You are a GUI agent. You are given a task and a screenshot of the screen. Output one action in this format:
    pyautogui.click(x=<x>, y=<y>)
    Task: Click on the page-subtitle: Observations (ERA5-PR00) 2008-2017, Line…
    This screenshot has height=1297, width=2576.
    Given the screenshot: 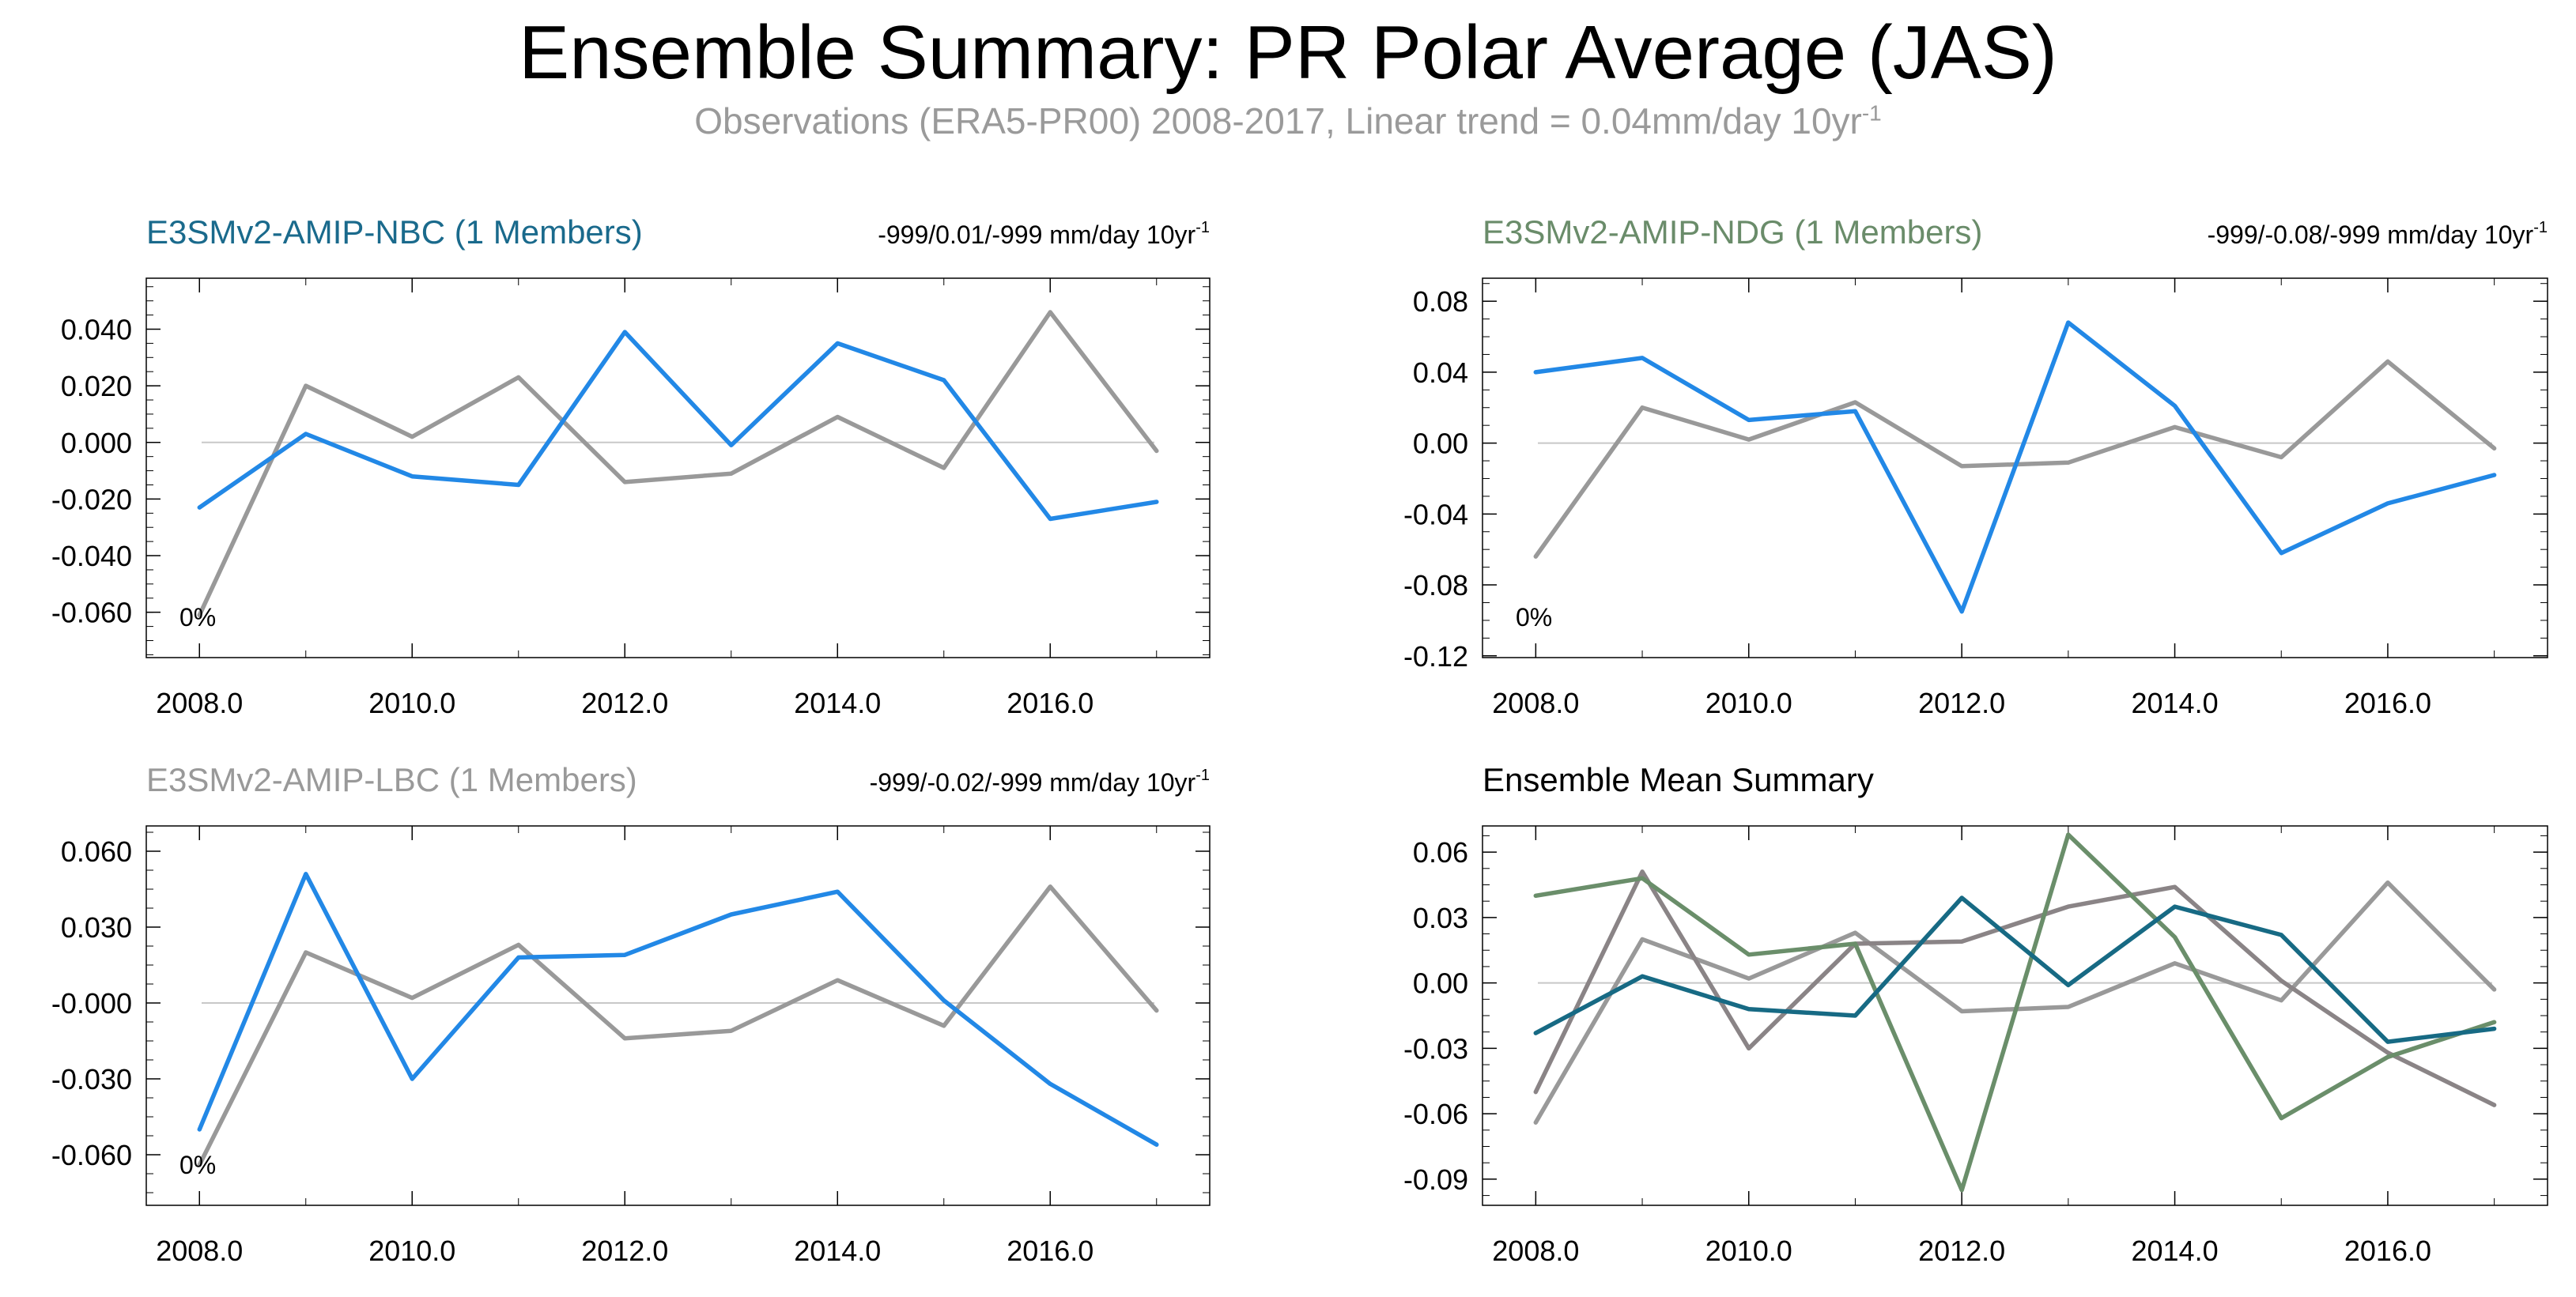 What is the action you would take?
    pyautogui.click(x=1288, y=121)
    